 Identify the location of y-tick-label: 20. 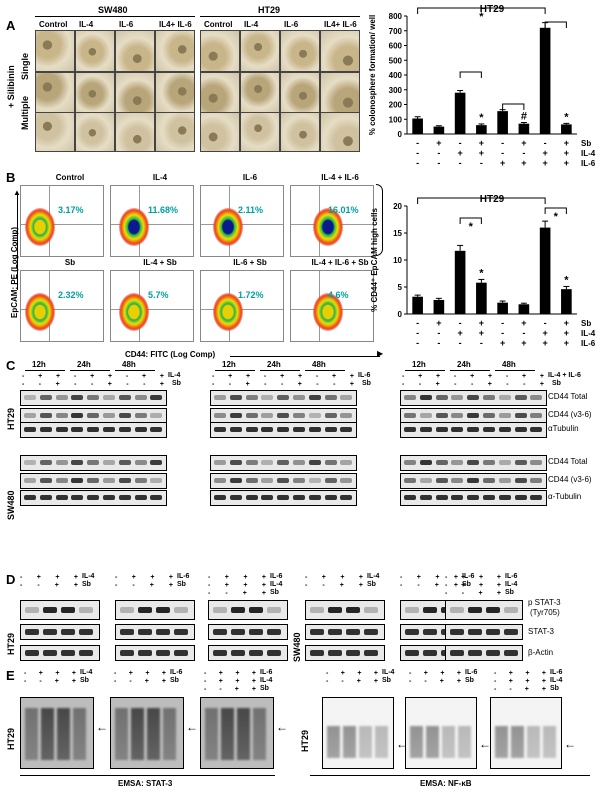
(397, 206).